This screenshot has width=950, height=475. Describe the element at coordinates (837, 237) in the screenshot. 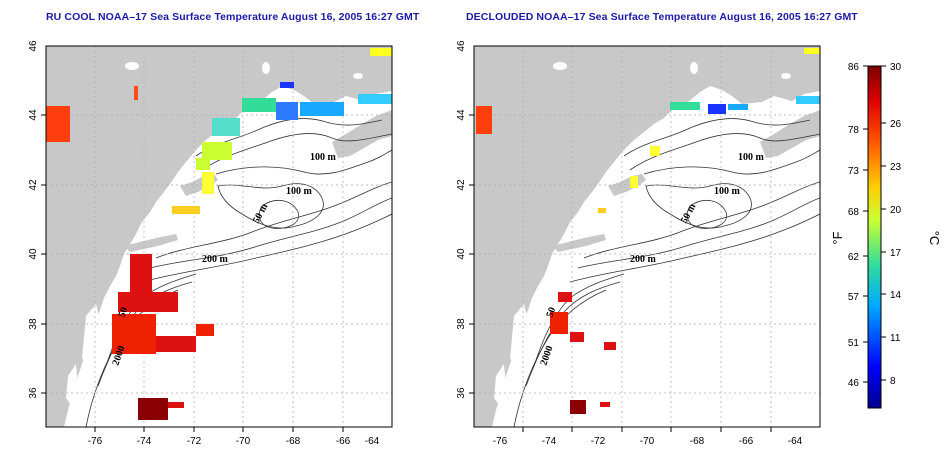

I see `fahrenheit-unit-label: °F` at that location.